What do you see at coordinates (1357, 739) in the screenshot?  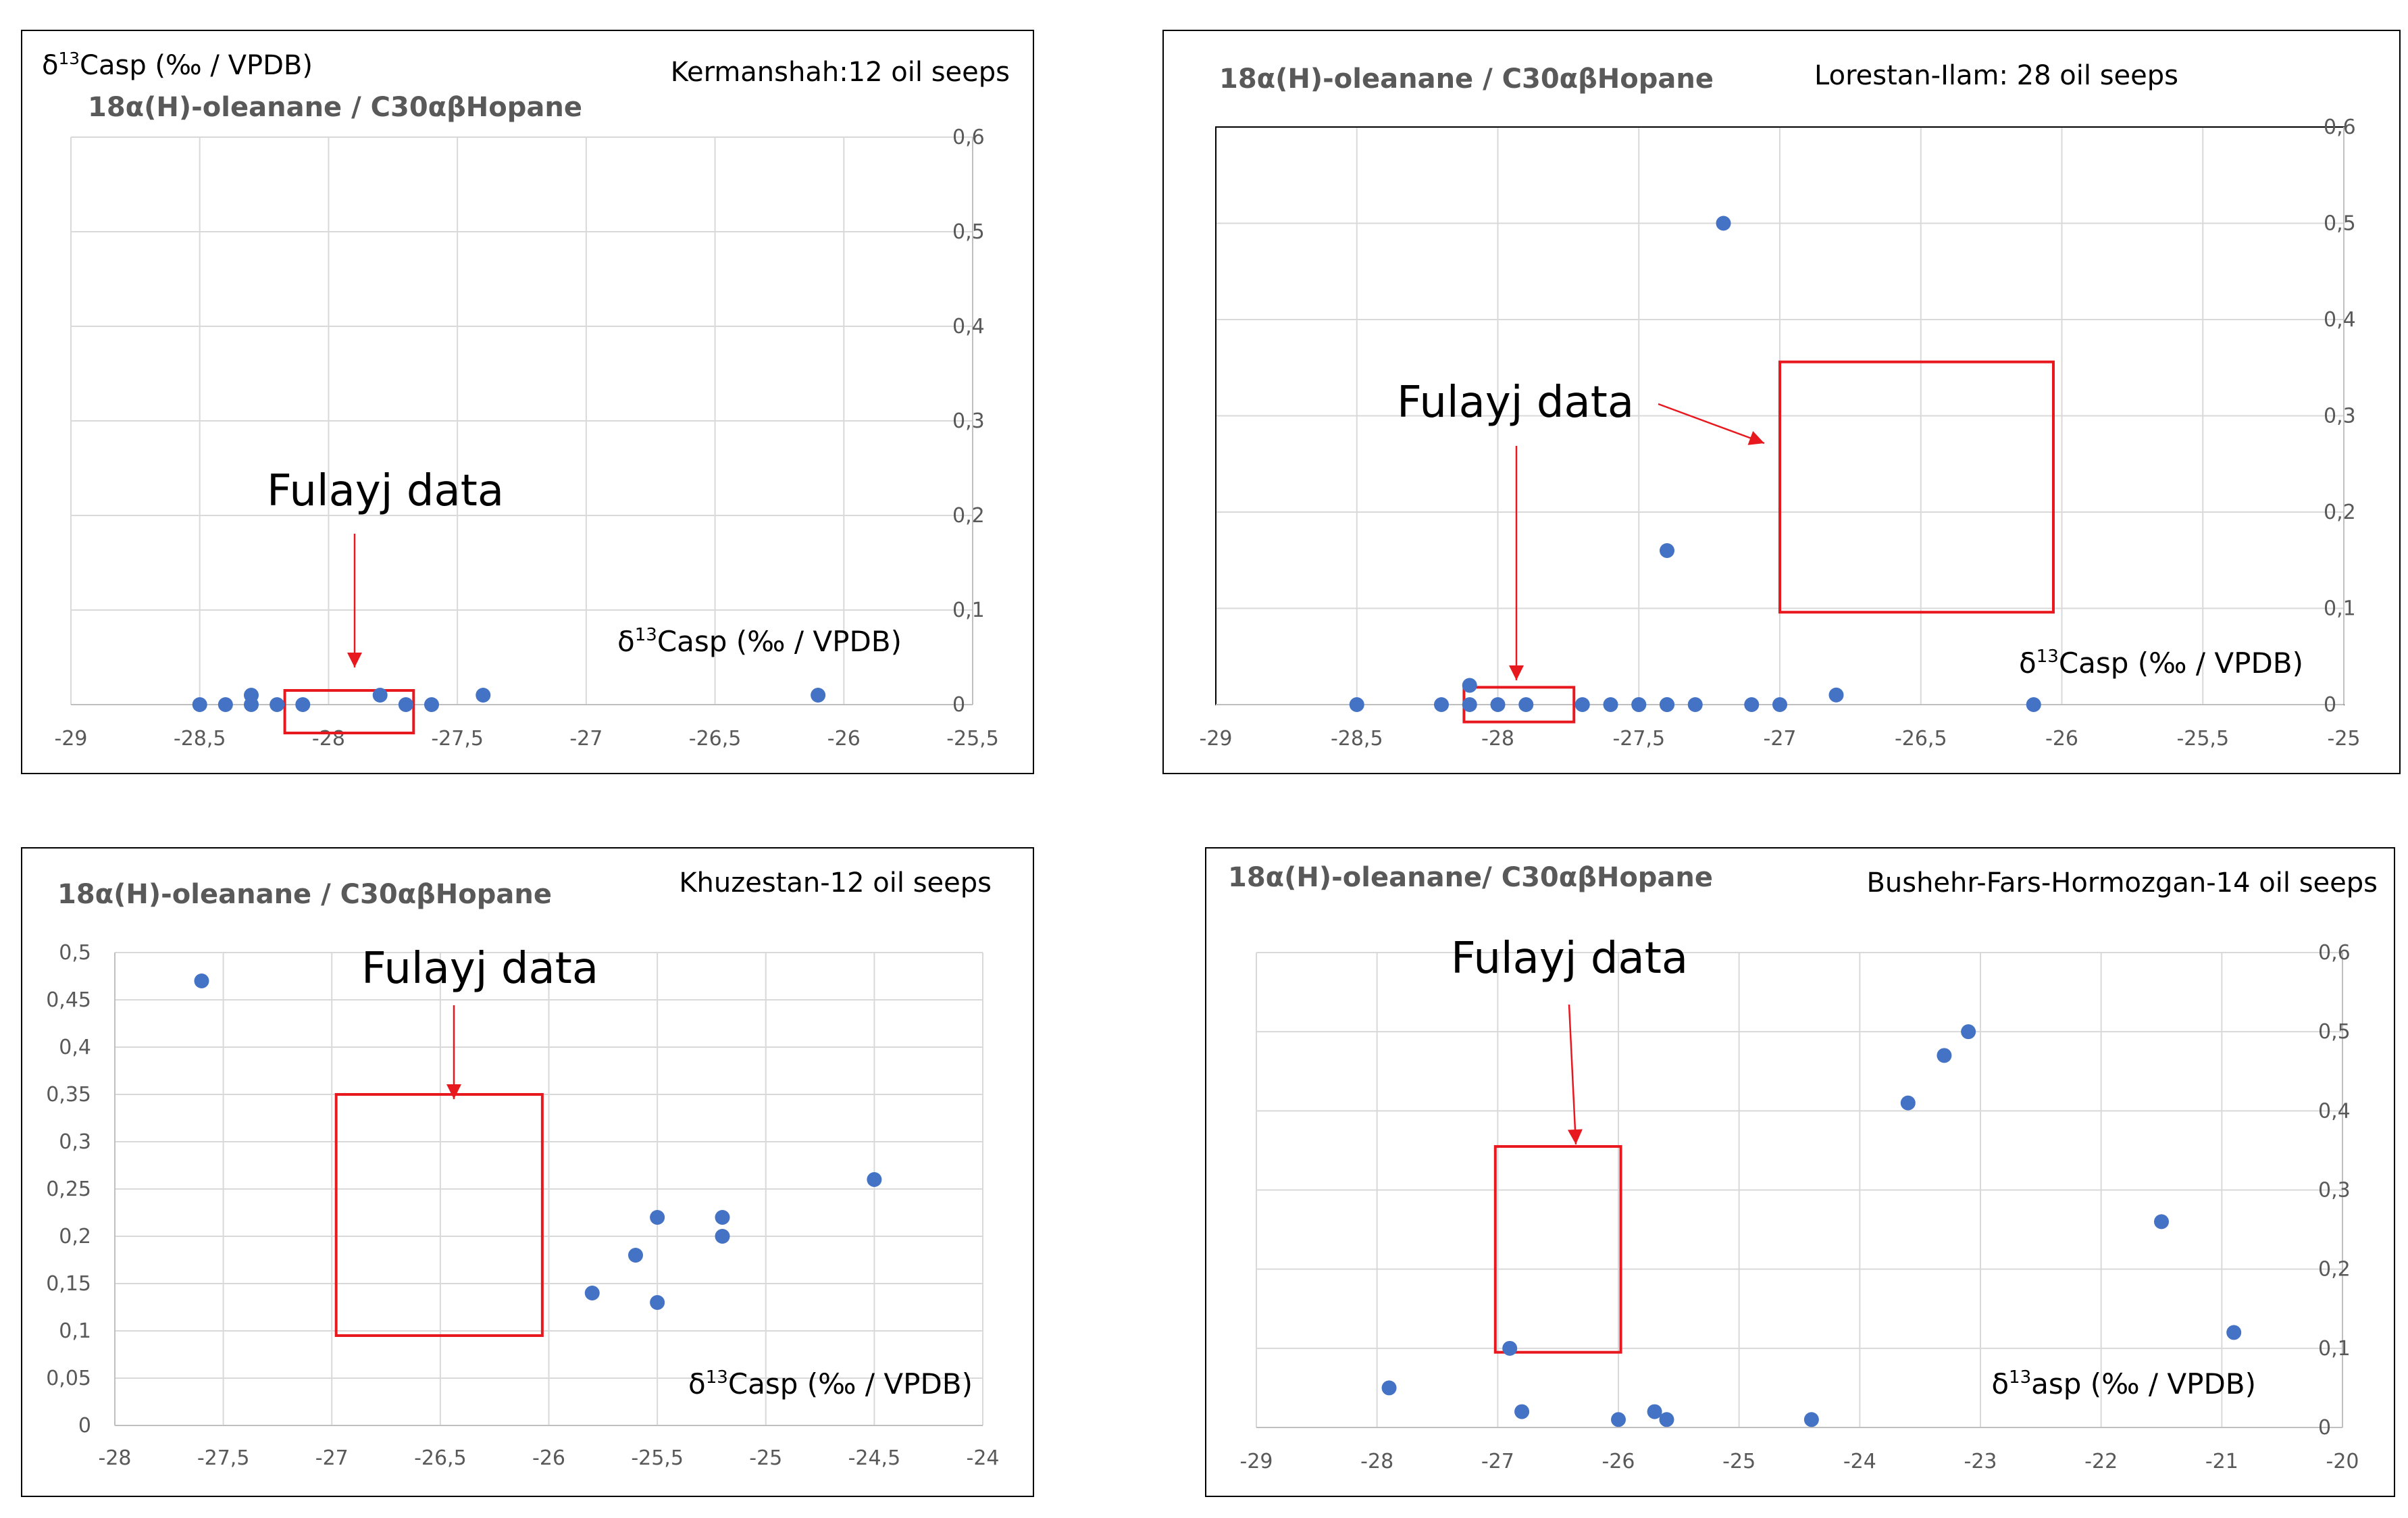 I see `x-tick-label: -28,5` at bounding box center [1357, 739].